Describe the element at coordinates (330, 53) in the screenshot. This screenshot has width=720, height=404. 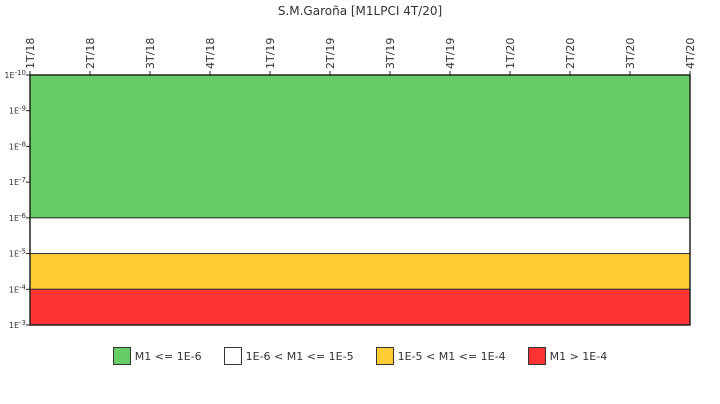
I see `x-tick-label: 2T/19` at that location.